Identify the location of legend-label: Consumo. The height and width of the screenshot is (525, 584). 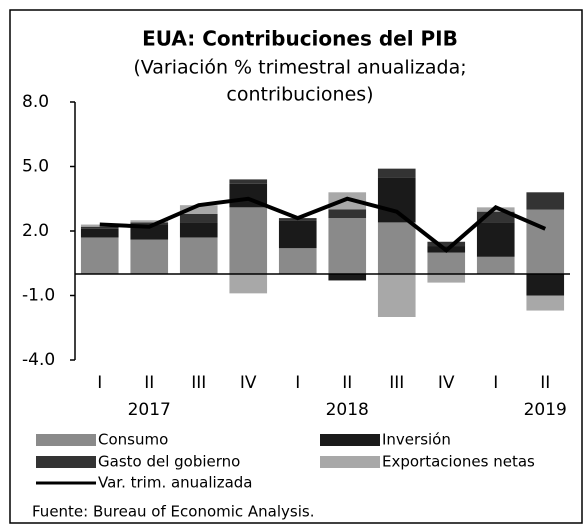
(133, 440).